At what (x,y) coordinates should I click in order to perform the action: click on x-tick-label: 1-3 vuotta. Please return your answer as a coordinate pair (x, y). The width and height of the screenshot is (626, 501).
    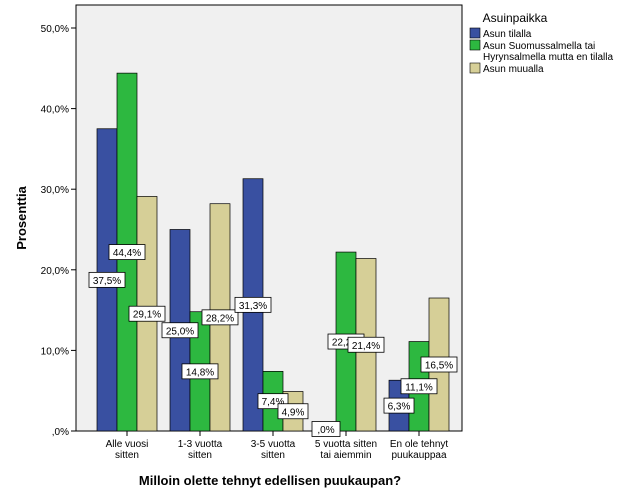
    Looking at the image, I should click on (200, 444).